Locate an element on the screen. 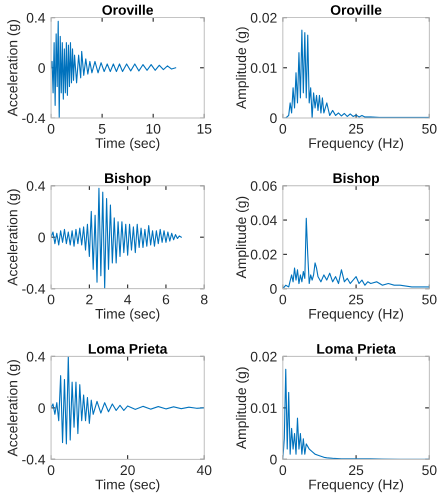 This screenshot has height=502, width=444. x-tick-label: 8 is located at coordinates (204, 299).